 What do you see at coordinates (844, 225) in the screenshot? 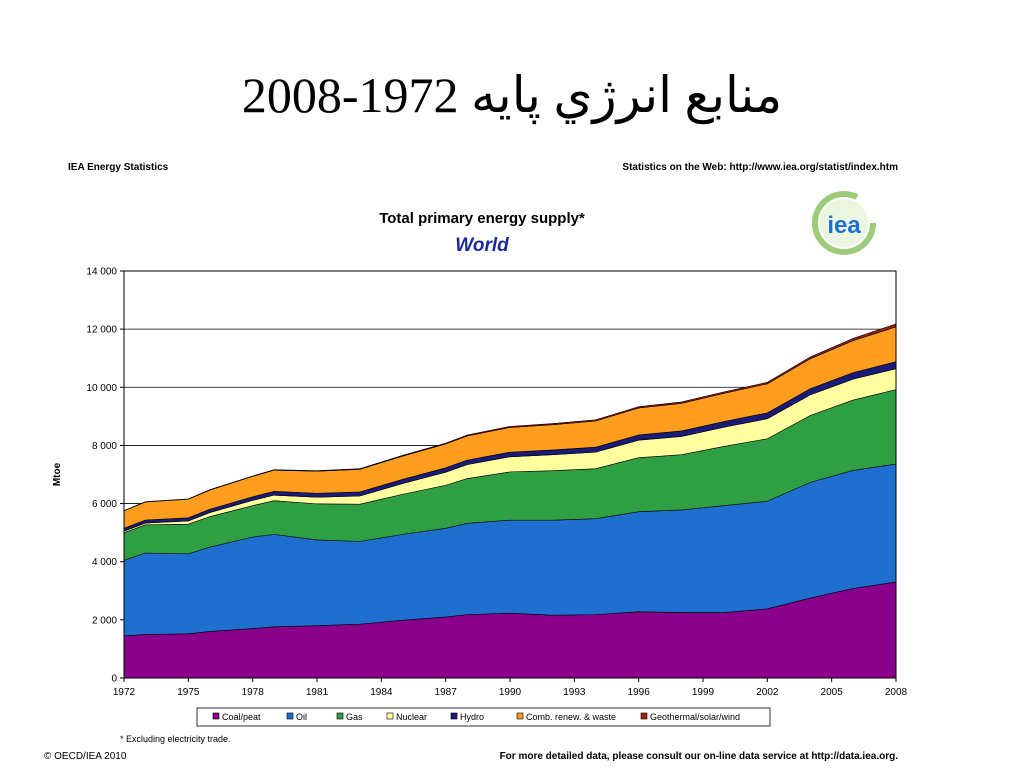
I see `logo-text: iea` at bounding box center [844, 225].